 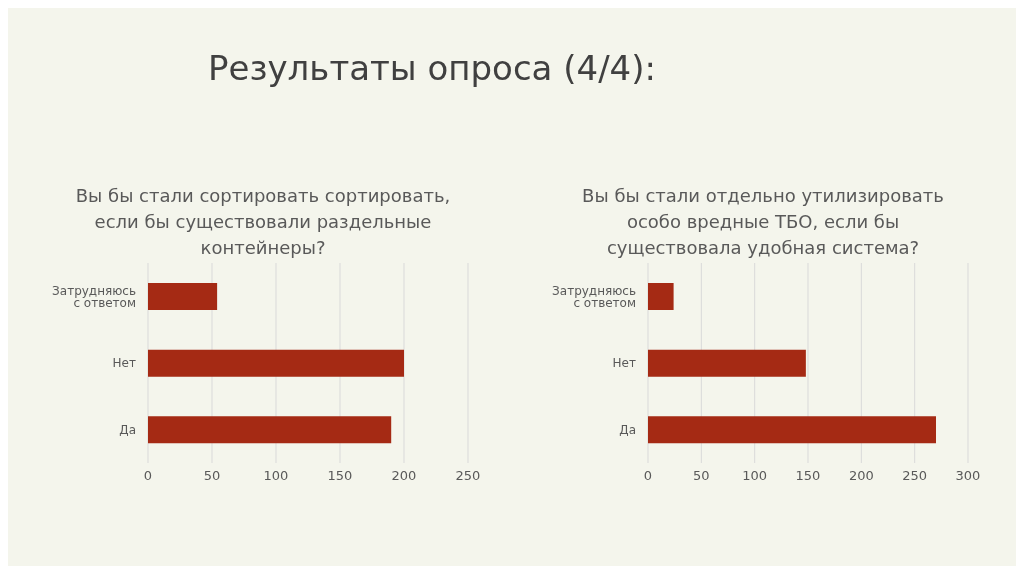 What do you see at coordinates (432, 68) in the screenshot?
I see `text: Результаты опроса (4/4):` at bounding box center [432, 68].